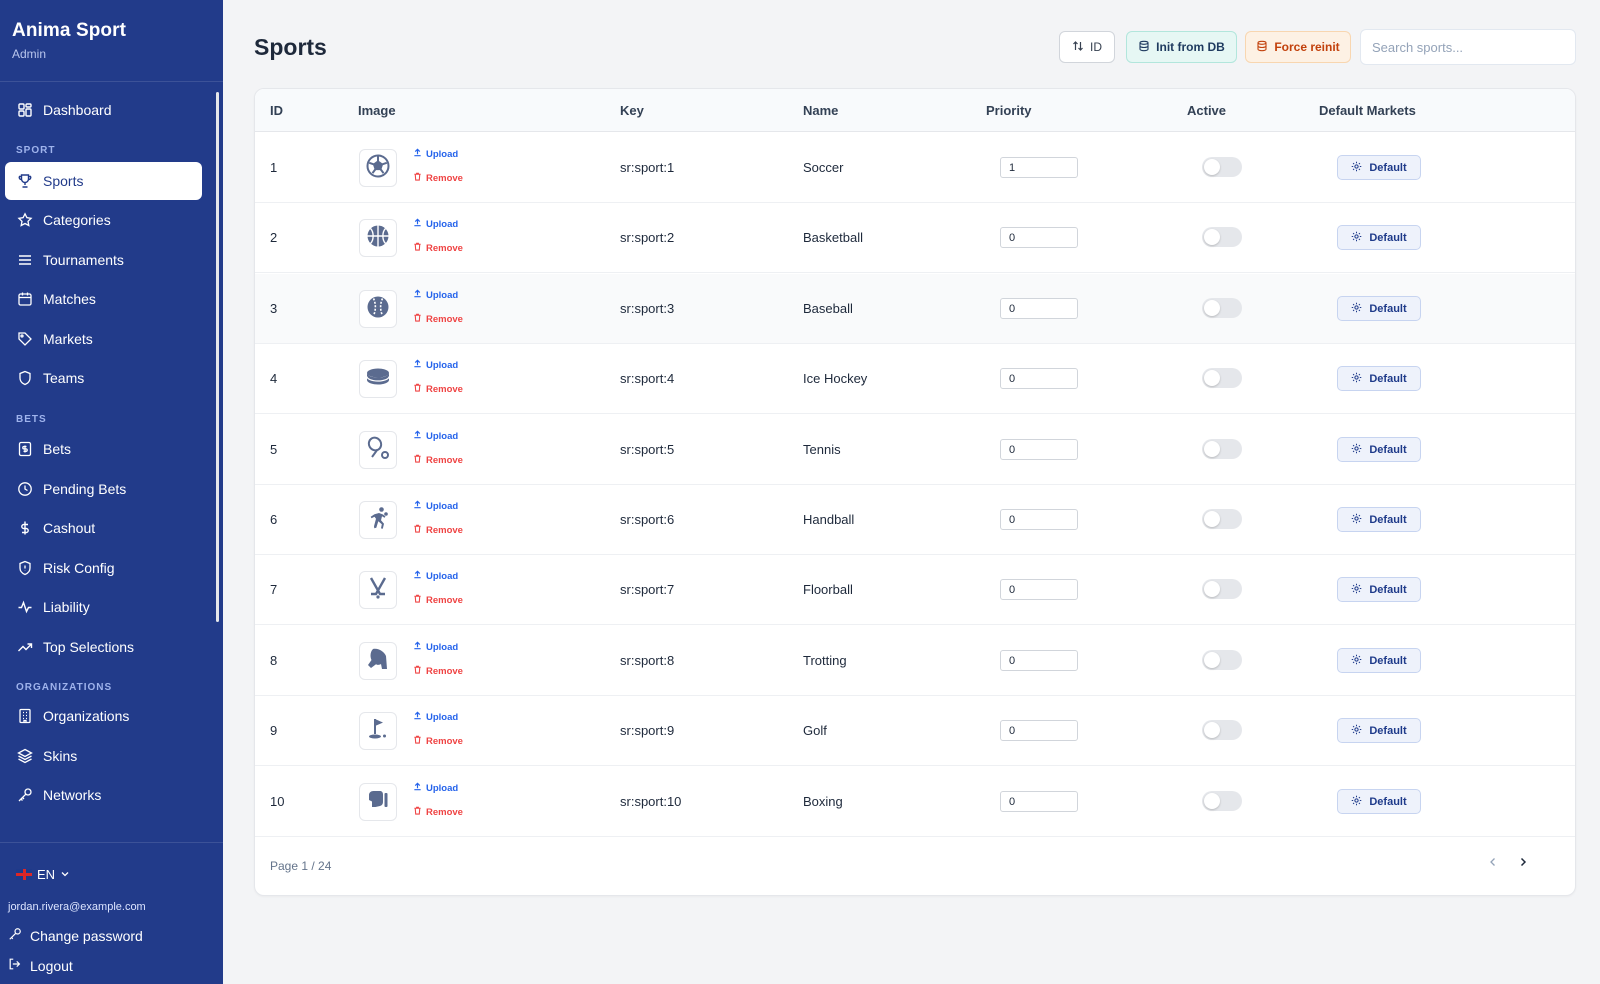 This screenshot has height=984, width=1600. What do you see at coordinates (1298, 47) in the screenshot?
I see `force-reinit-button: Force reinit` at bounding box center [1298, 47].